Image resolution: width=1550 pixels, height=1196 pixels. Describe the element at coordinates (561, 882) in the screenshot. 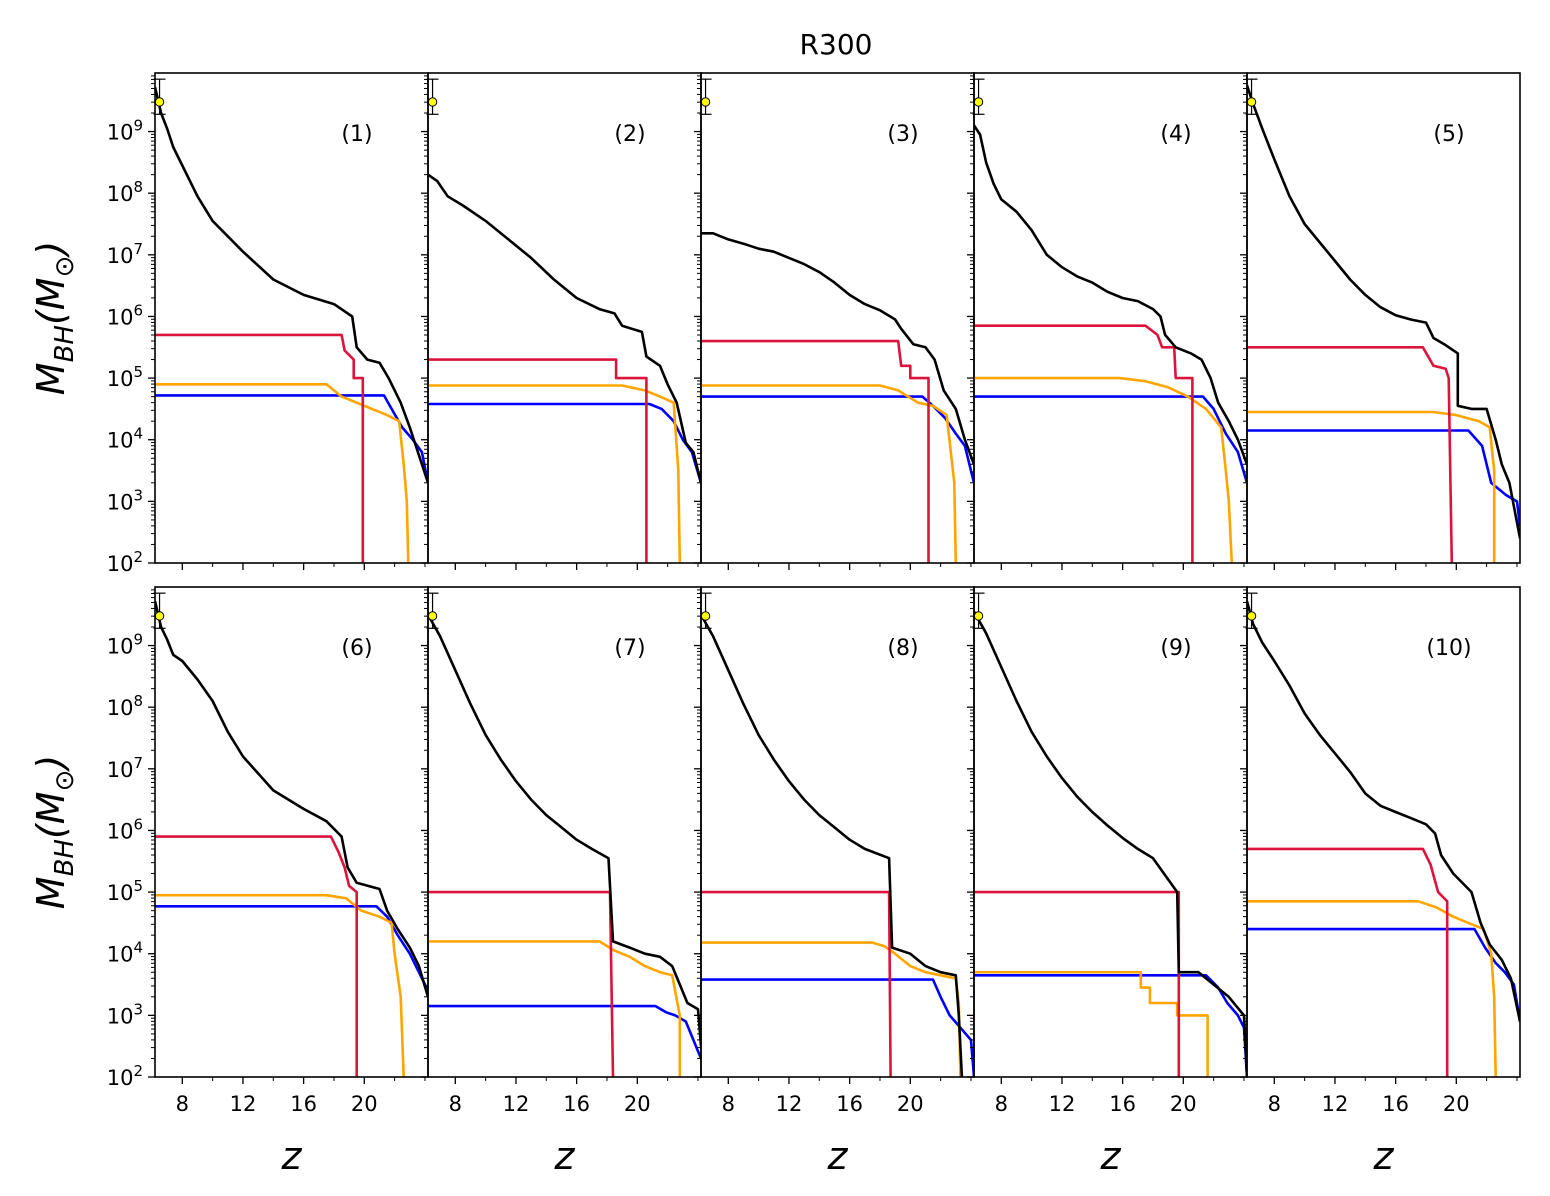

I see `panel-7: (7) 8 12 16 20 z` at that location.